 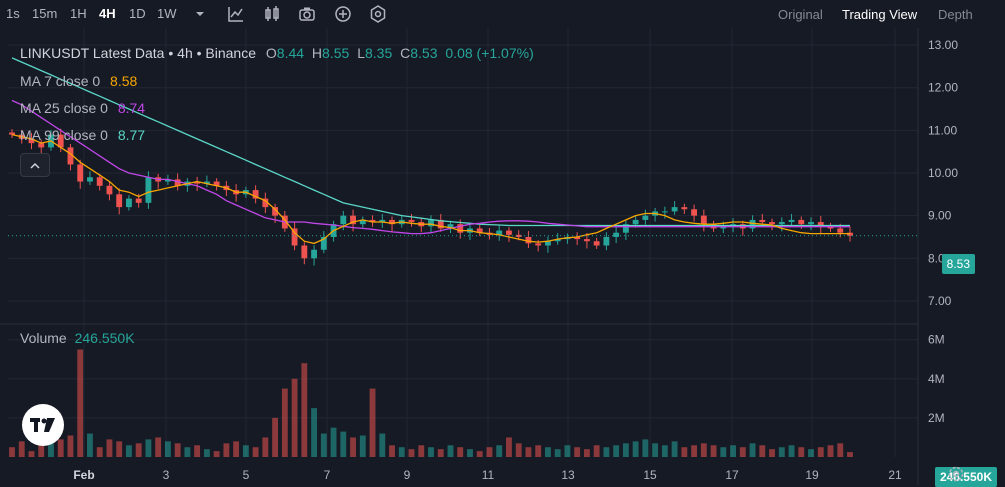 What do you see at coordinates (35, 165) in the screenshot?
I see `collapse-legend-button` at bounding box center [35, 165].